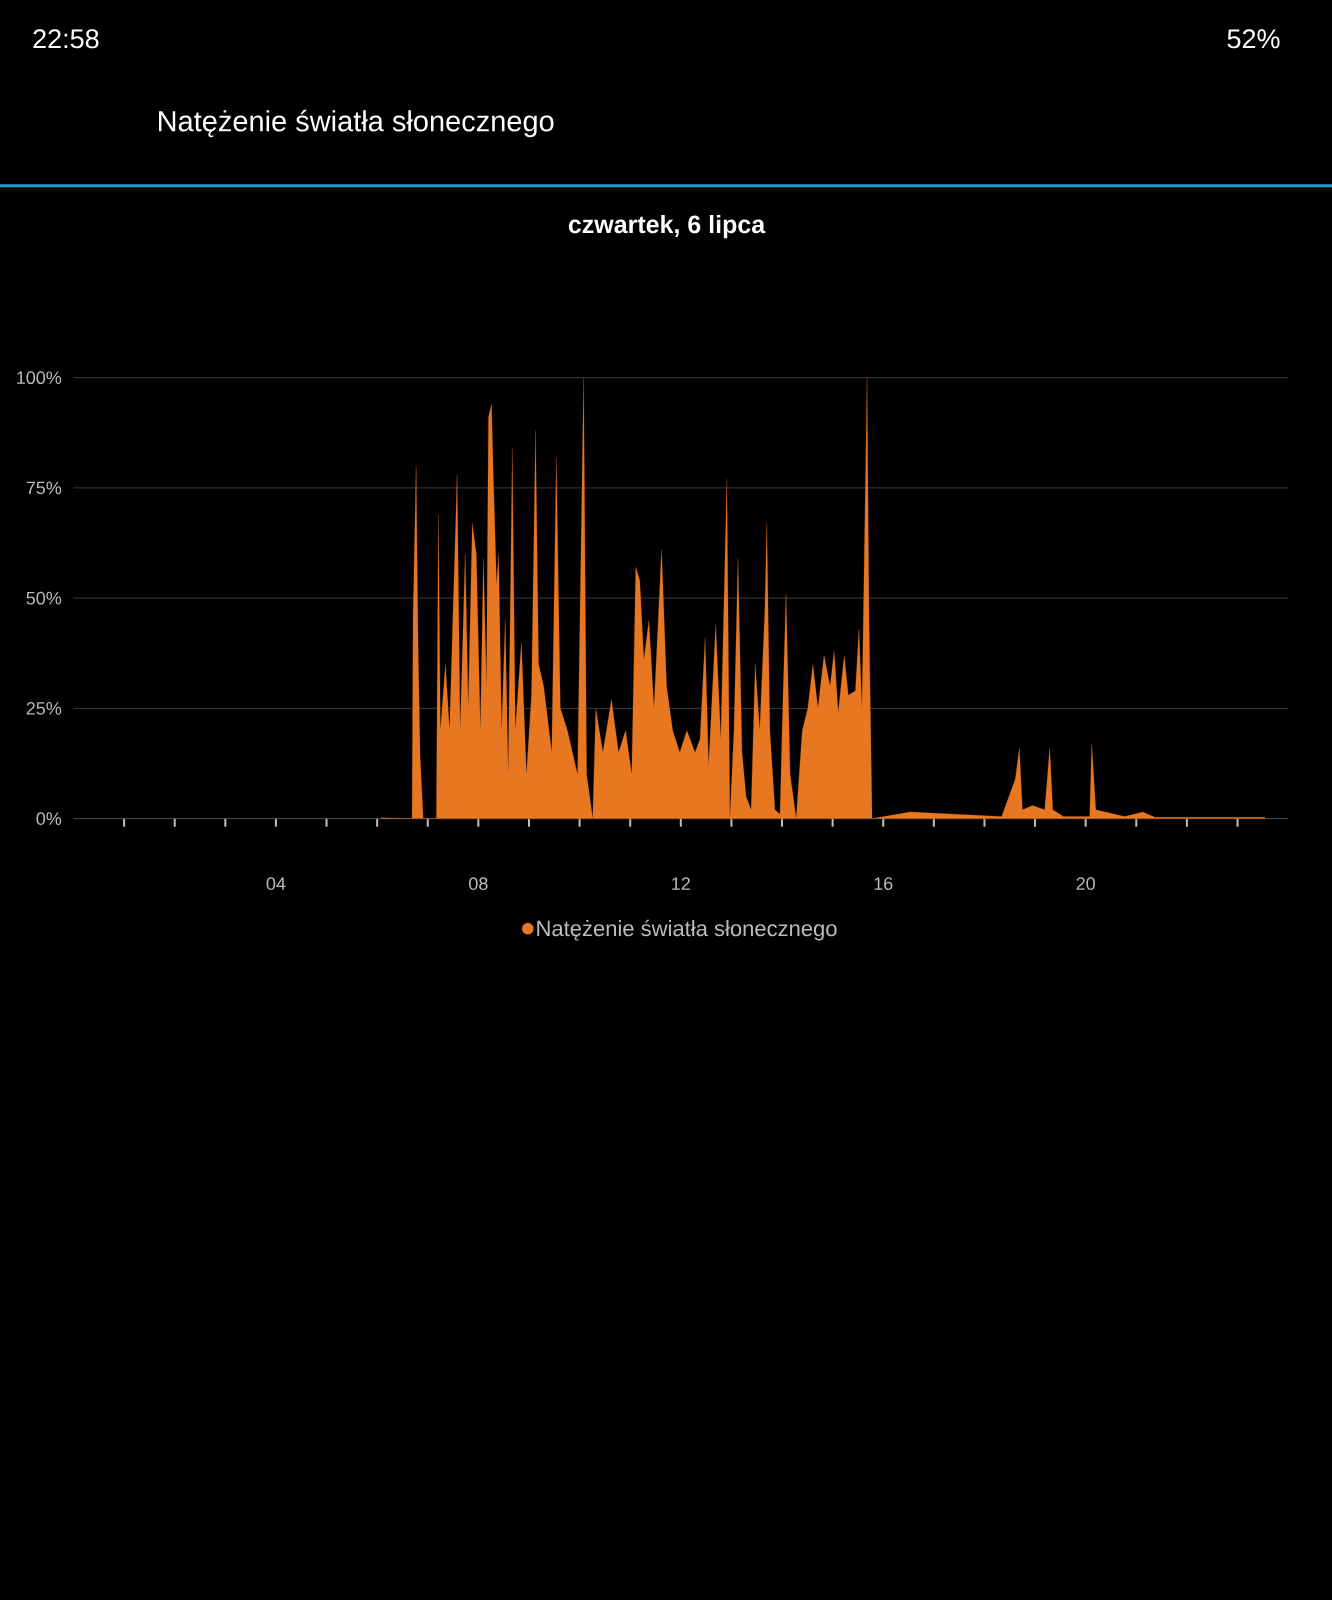 The height and width of the screenshot is (1600, 1332). Describe the element at coordinates (44, 488) in the screenshot. I see `y-tick-label: 75%` at that location.